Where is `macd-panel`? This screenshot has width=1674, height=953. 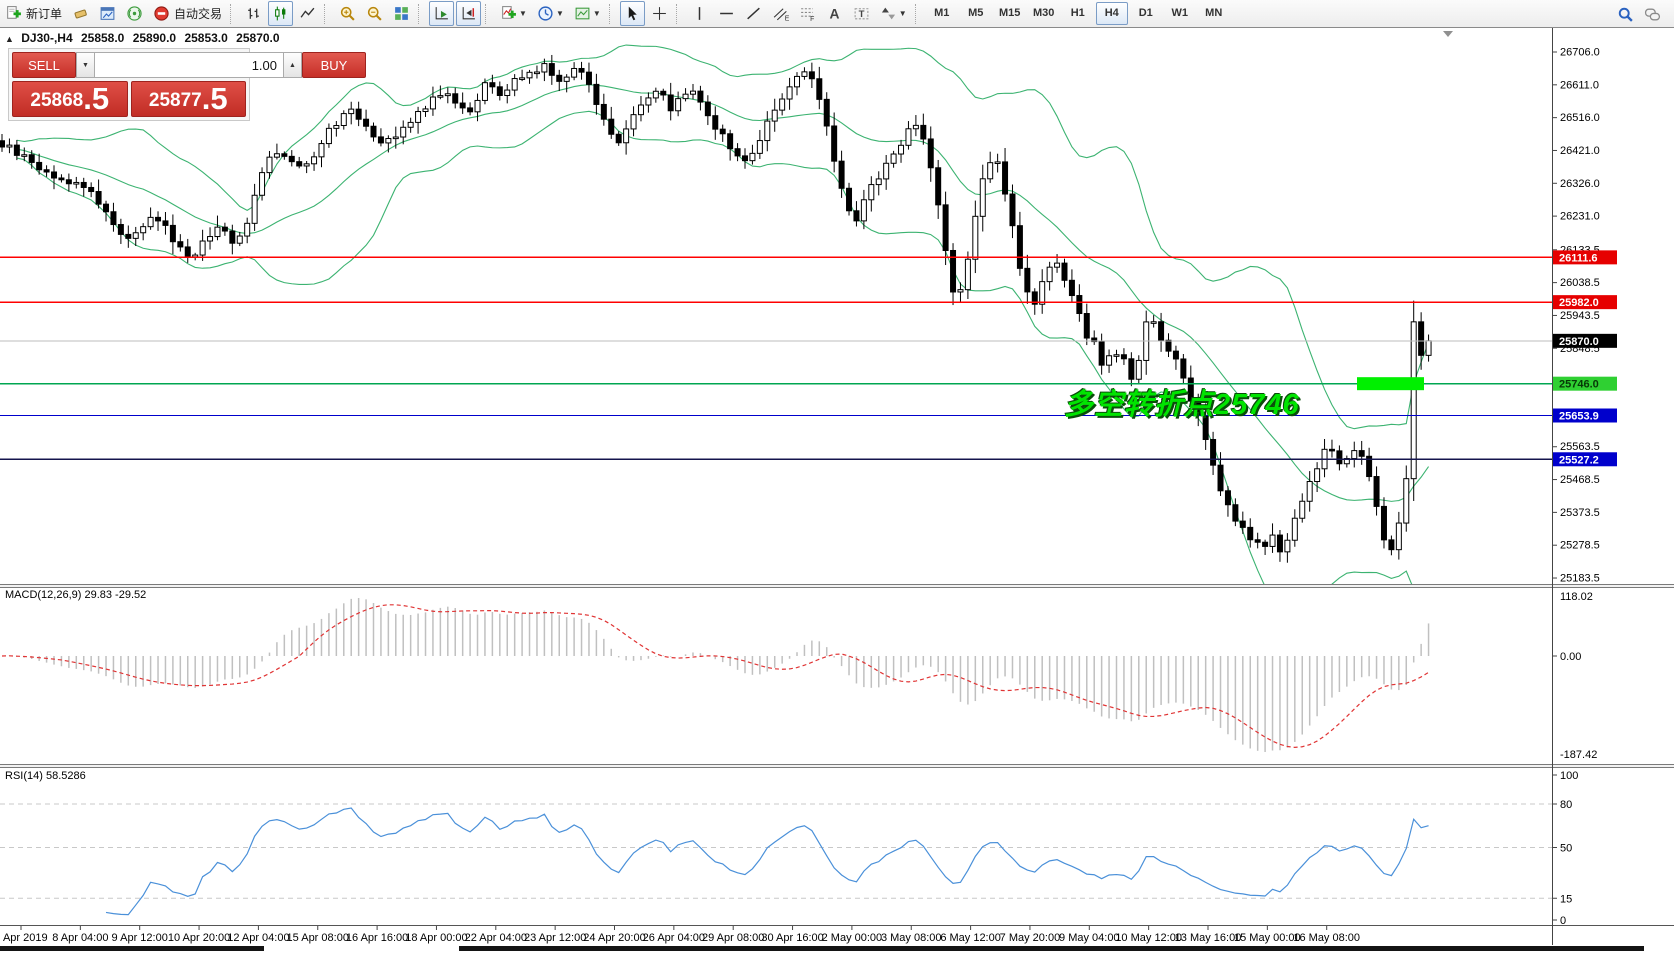
macd-panel is located at coordinates (715, 675).